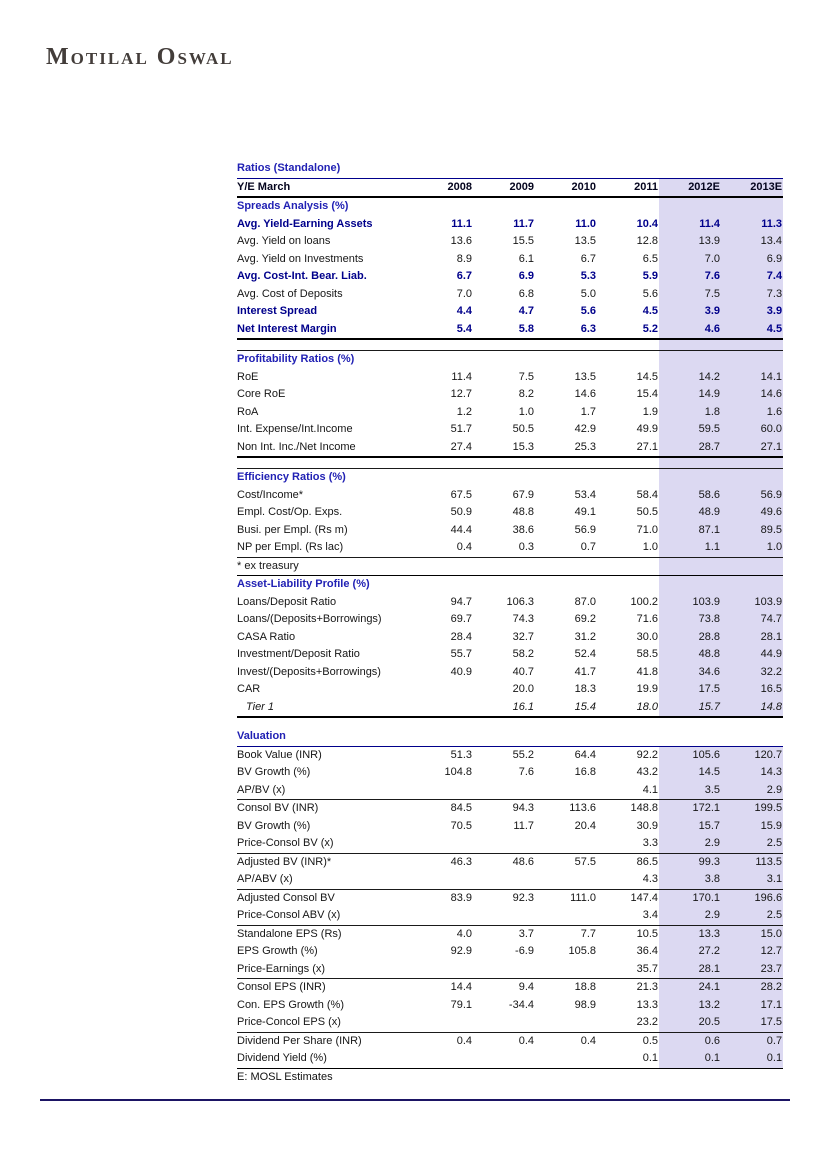 This screenshot has height=1169, width=826. Describe the element at coordinates (690, 790) in the screenshot. I see `row-value: 3.5` at that location.